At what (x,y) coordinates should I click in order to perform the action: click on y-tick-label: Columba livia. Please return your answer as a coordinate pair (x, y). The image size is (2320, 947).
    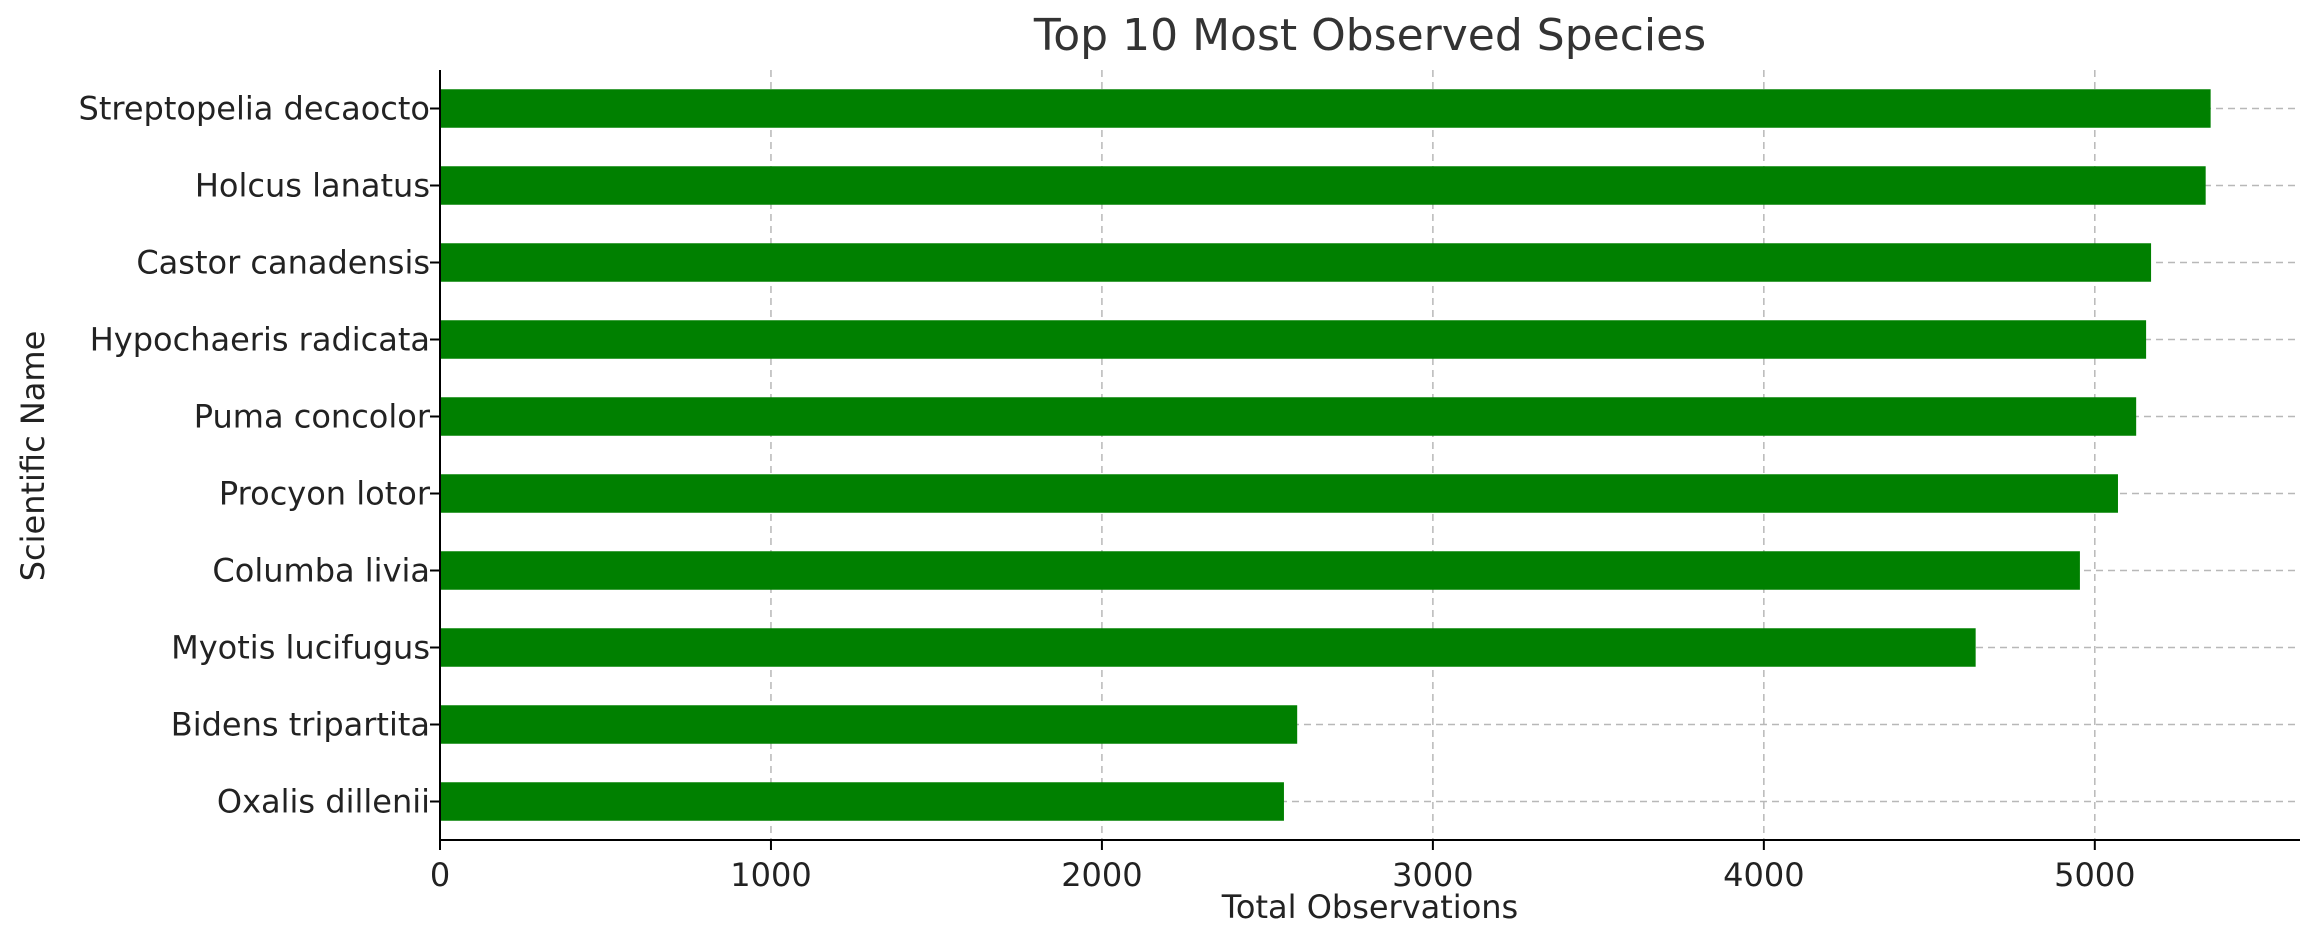
    Looking at the image, I should click on (321, 571).